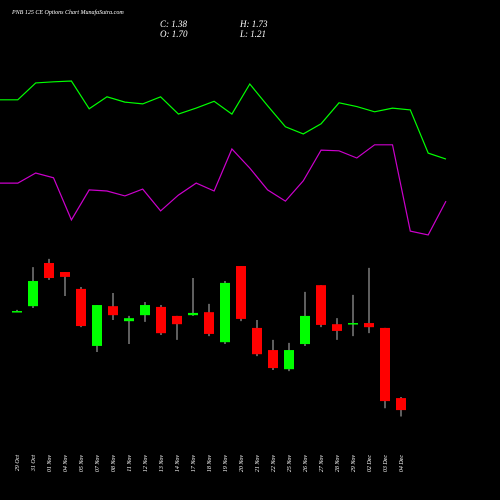 The image size is (500, 500). Describe the element at coordinates (50, 464) in the screenshot. I see `x-tick-label: 01 Nov` at that location.